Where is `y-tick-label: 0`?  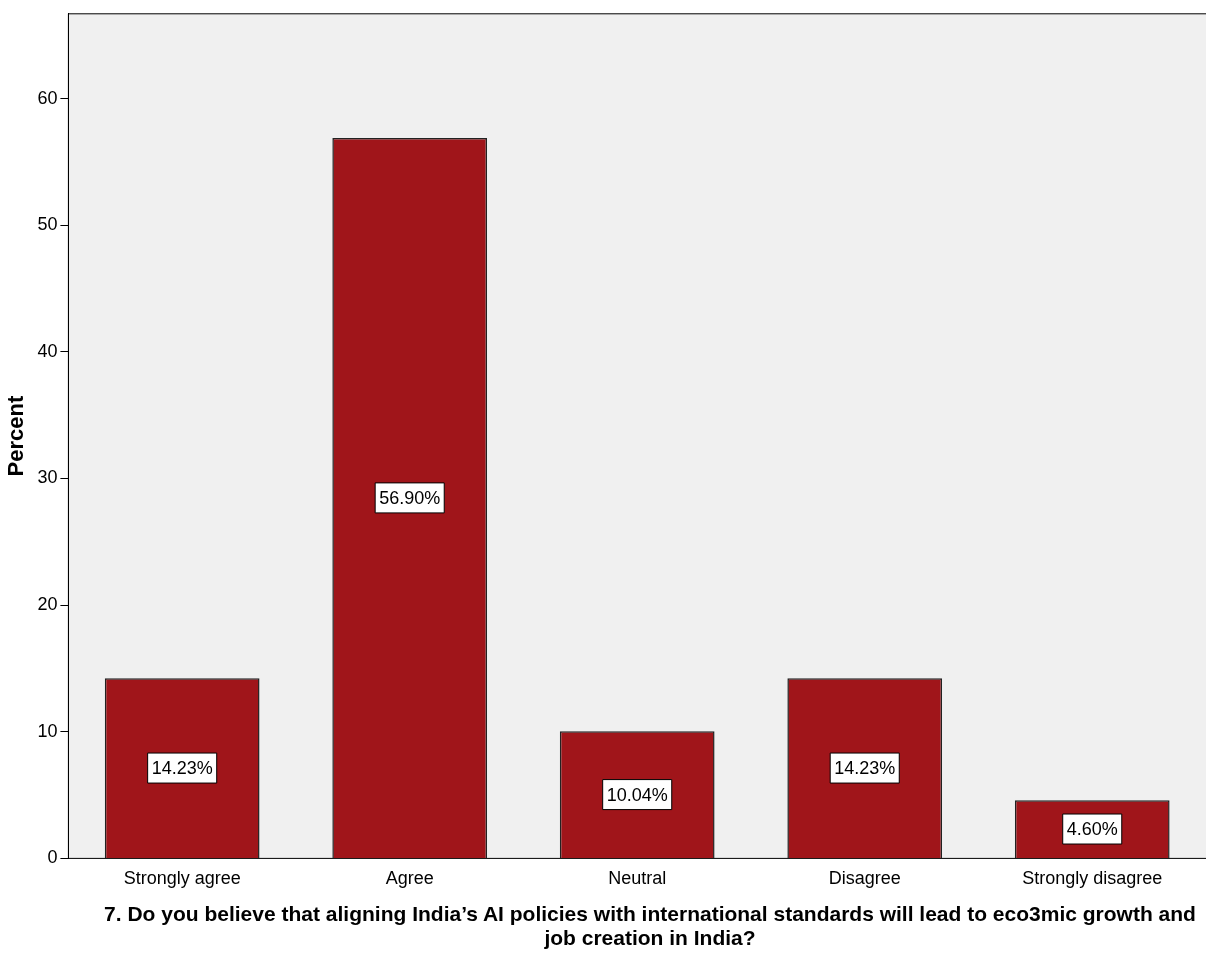 y-tick-label: 0 is located at coordinates (52, 857).